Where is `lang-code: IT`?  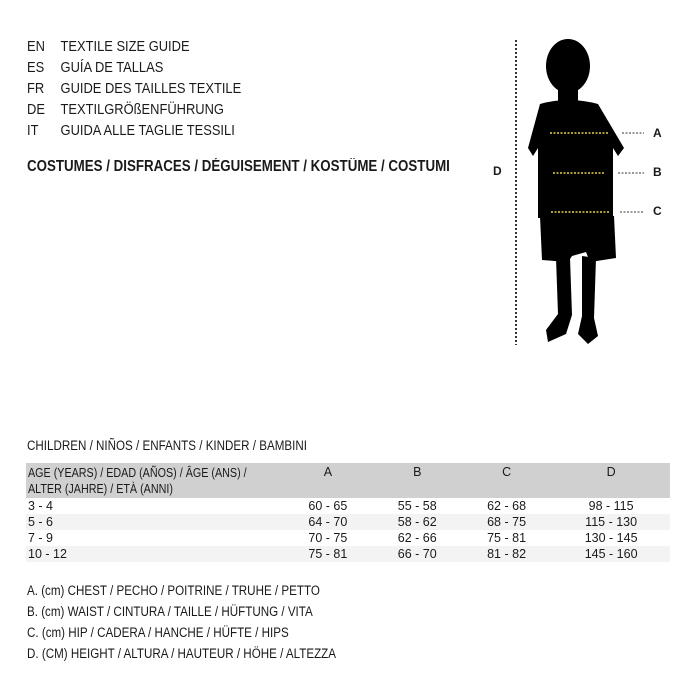
lang-code: IT is located at coordinates (33, 130).